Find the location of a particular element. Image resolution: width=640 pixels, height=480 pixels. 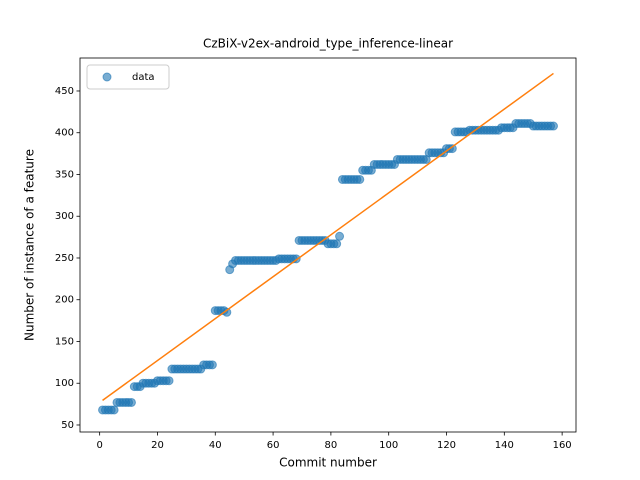

legend-marker is located at coordinates (107, 77).